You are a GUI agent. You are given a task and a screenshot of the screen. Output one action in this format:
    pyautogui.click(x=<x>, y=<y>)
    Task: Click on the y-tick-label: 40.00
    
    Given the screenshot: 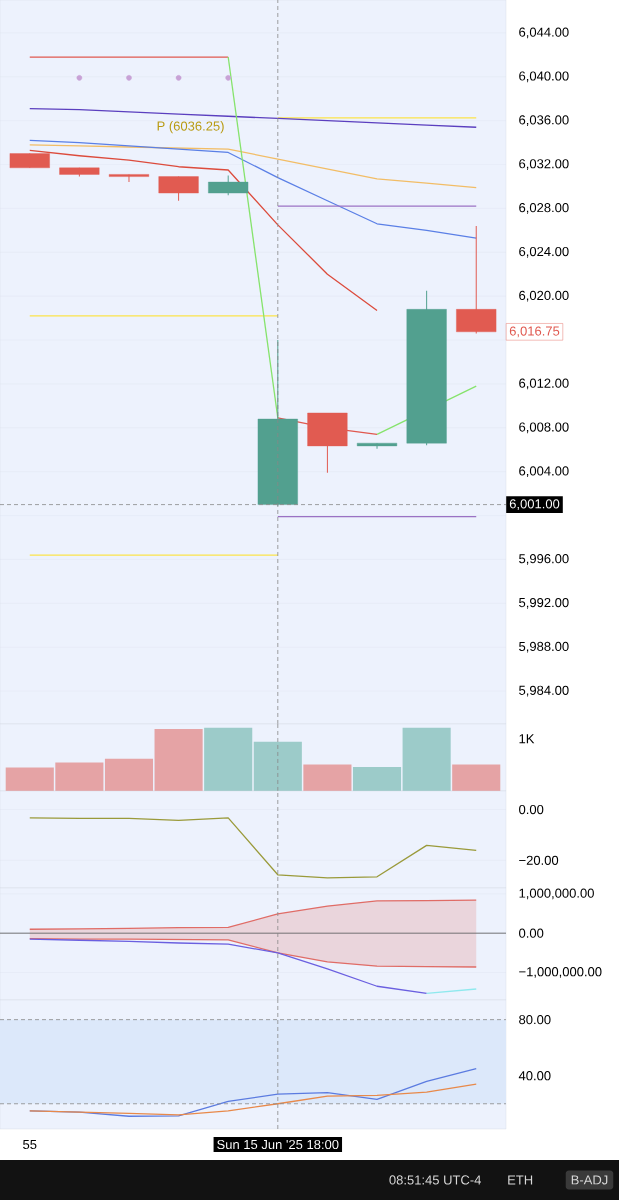 What is the action you would take?
    pyautogui.click(x=534, y=1076)
    